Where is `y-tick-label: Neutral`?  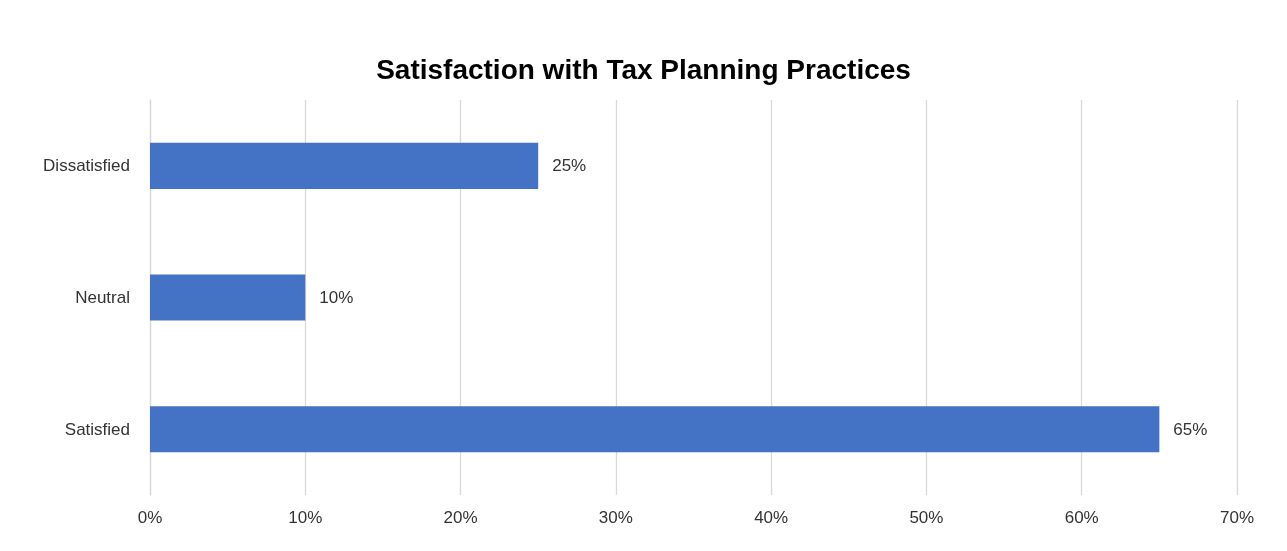
y-tick-label: Neutral is located at coordinates (102, 297).